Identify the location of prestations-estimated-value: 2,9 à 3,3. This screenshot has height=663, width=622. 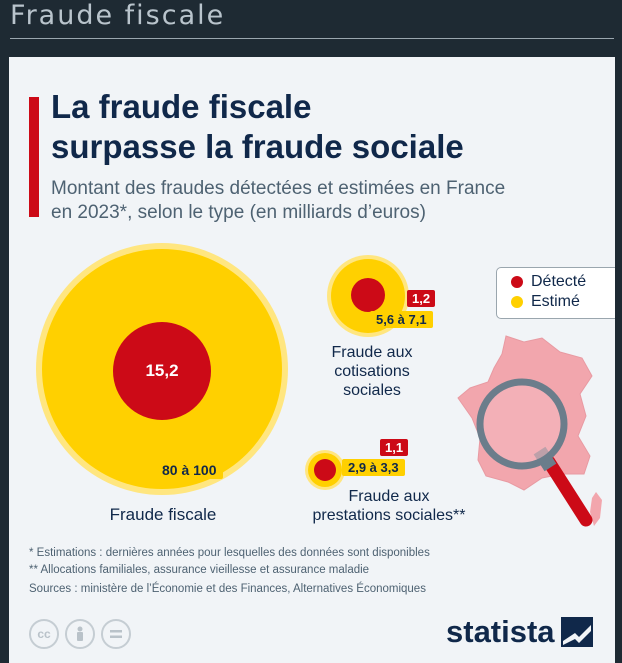
(373, 467).